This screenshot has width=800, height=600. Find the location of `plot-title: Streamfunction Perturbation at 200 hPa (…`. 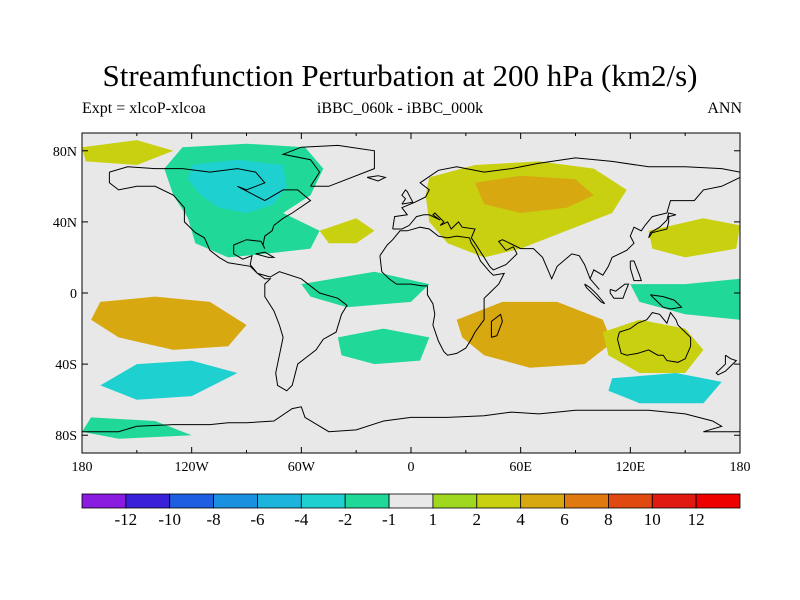

plot-title: Streamfunction Perturbation at 200 hPa (… is located at coordinates (400, 75).